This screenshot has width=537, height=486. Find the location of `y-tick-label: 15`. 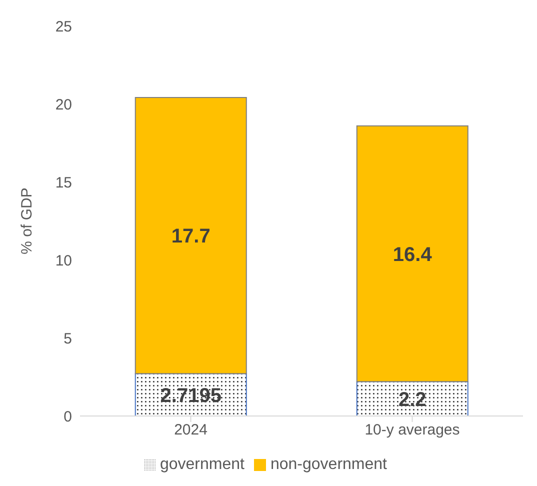

y-tick-label: 15 is located at coordinates (63, 183).